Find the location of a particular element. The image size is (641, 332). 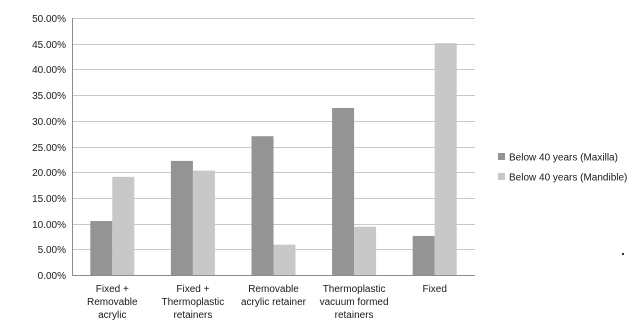

x-category-label: Removable acrylic retainer is located at coordinates (274, 296).